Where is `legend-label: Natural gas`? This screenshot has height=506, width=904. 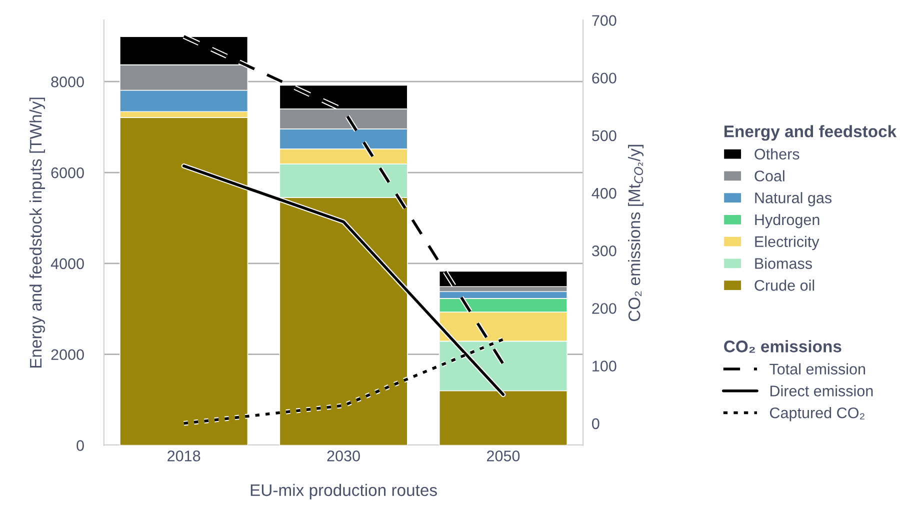 legend-label: Natural gas is located at coordinates (793, 199).